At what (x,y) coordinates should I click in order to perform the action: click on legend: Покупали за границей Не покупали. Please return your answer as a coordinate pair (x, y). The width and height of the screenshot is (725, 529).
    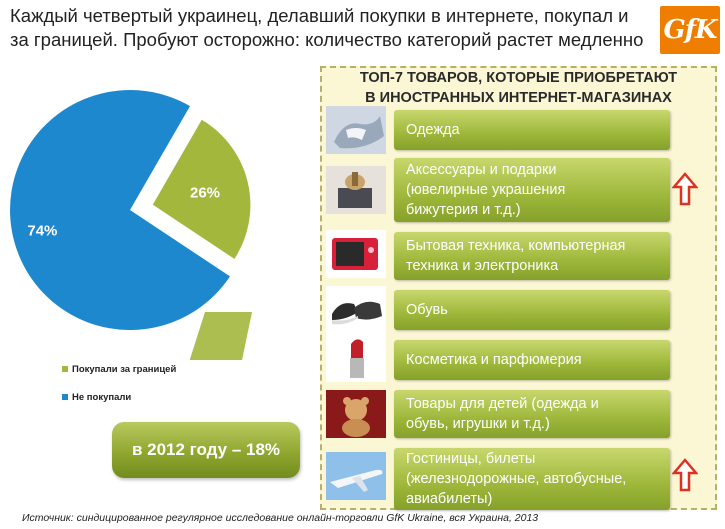
    Looking at the image, I should click on (119, 390).